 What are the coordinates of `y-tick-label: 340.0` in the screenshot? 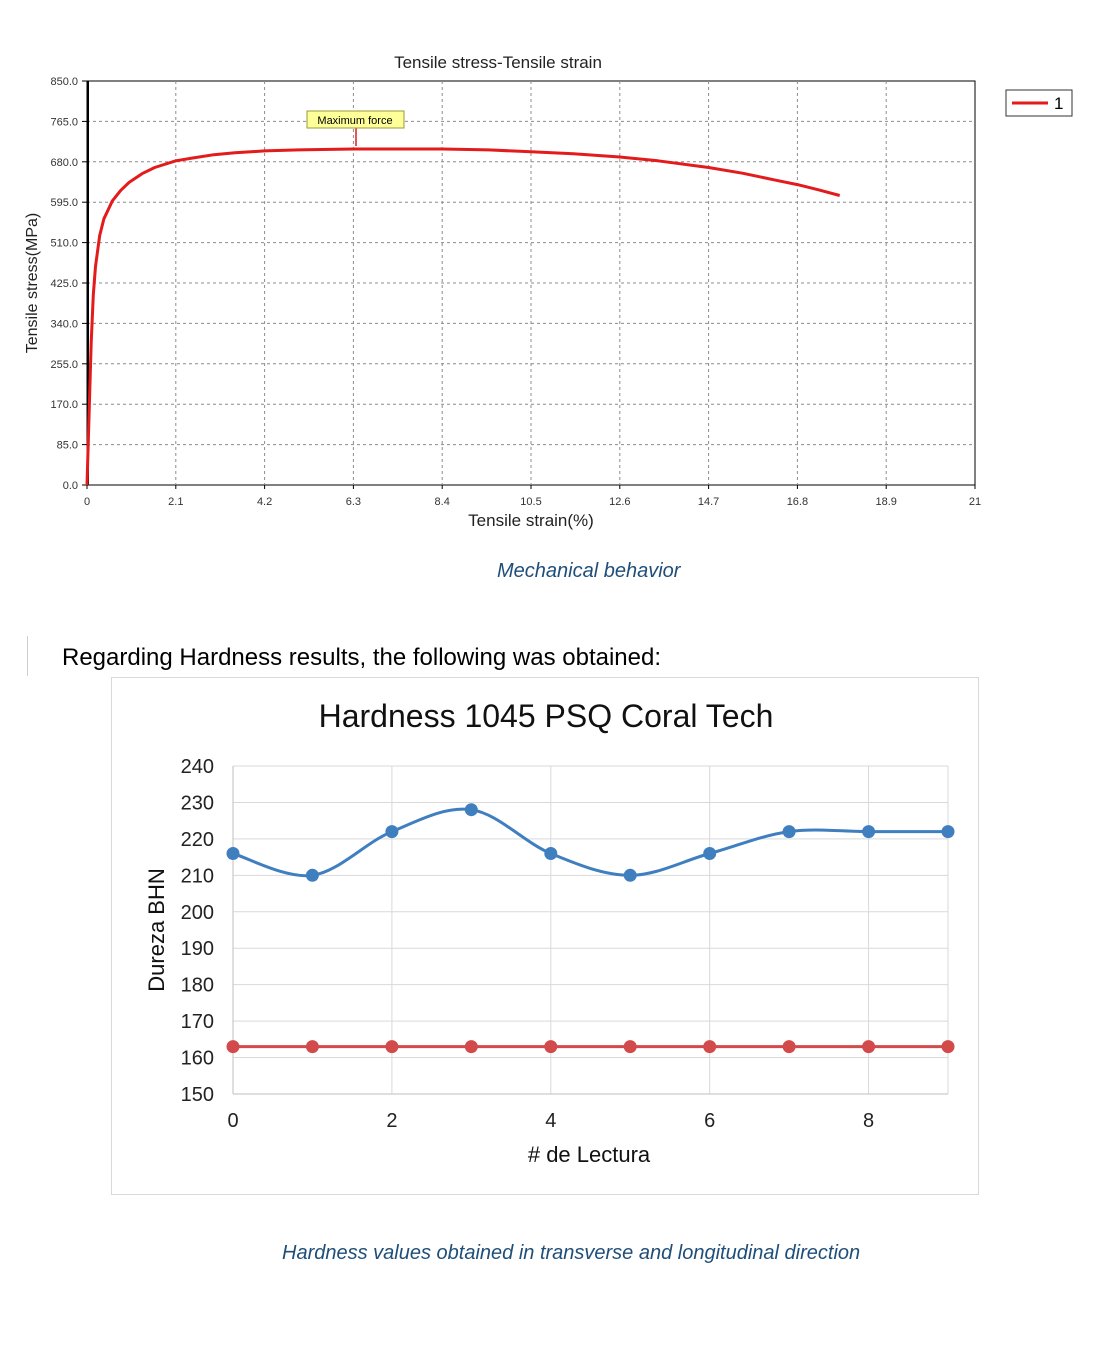 It's located at (64, 324).